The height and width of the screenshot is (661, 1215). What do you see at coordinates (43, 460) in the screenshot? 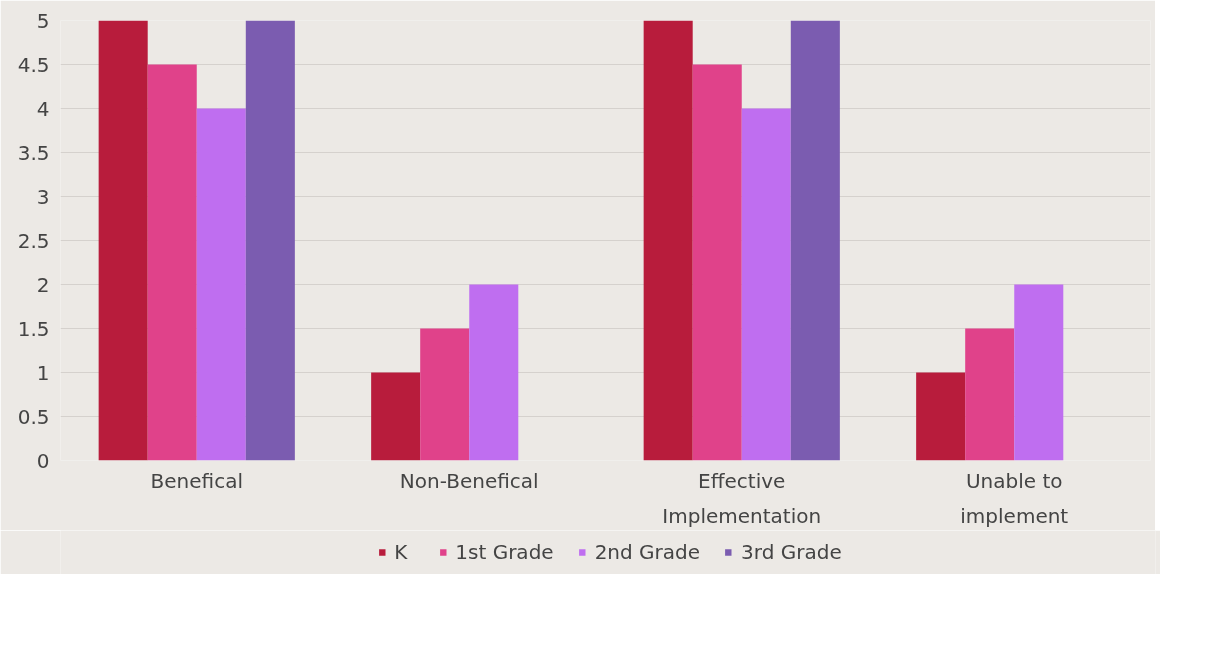
I see `y-tick-label: 0` at bounding box center [43, 460].